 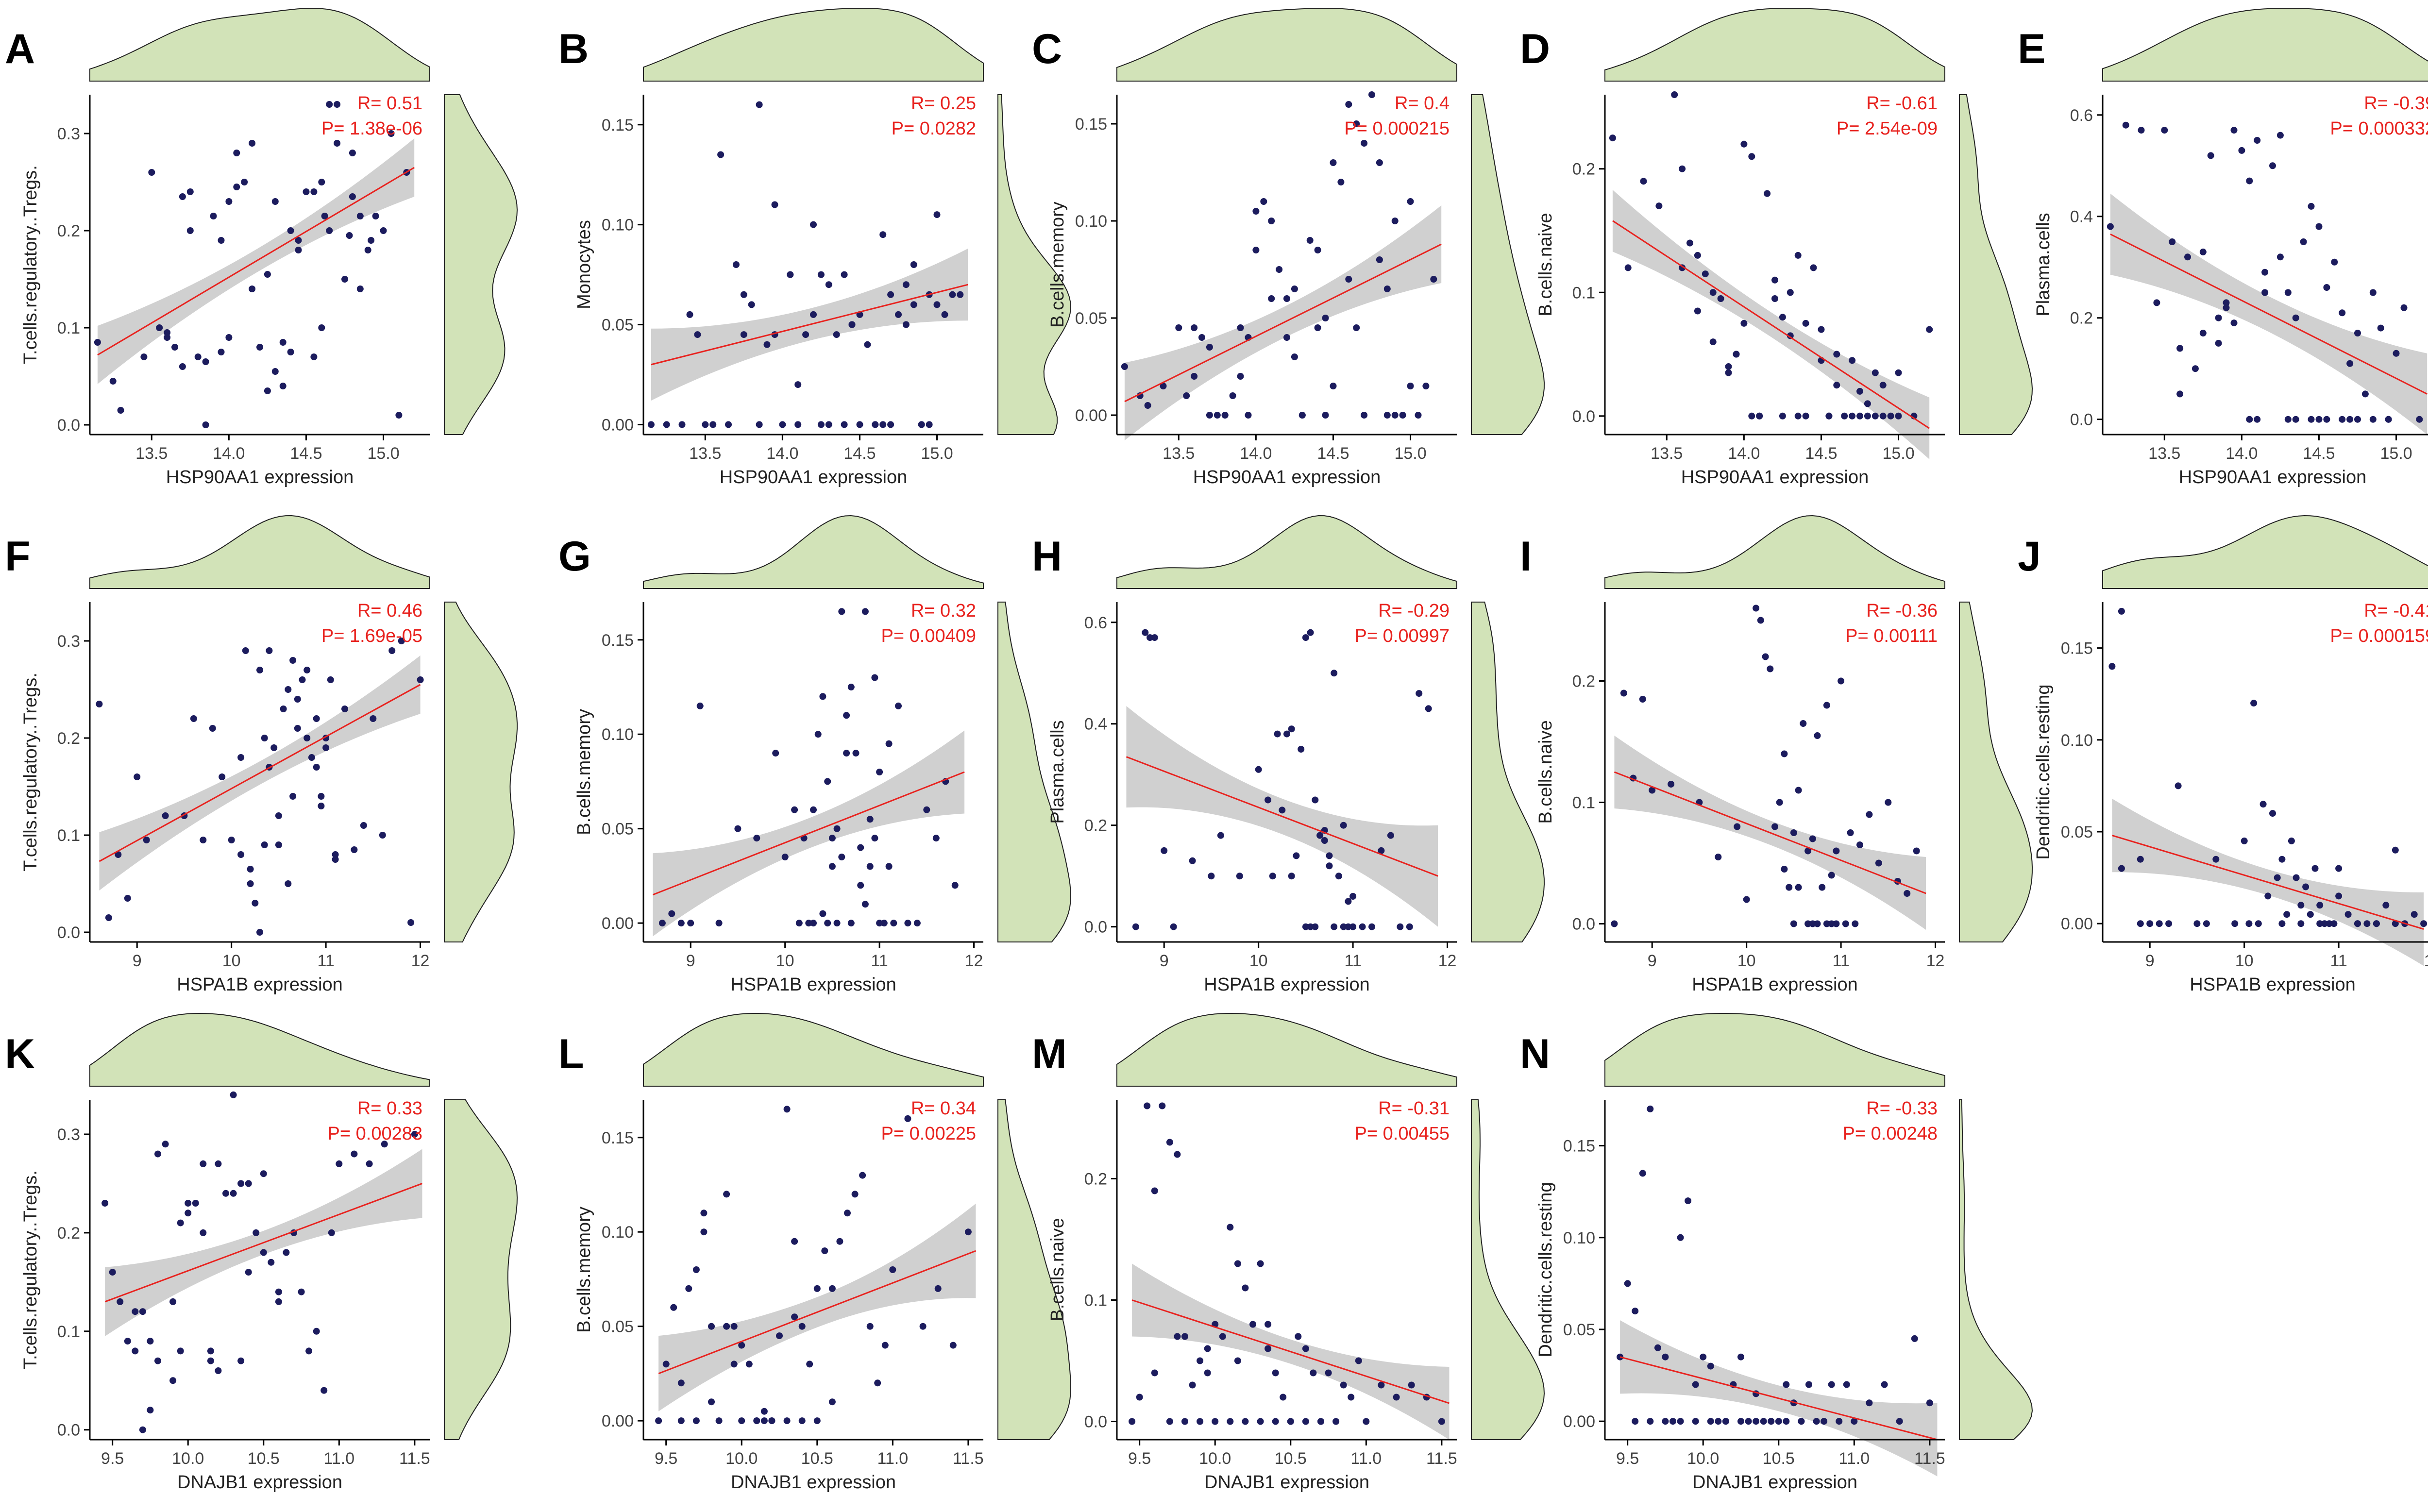 What do you see at coordinates (1047, 556) in the screenshot?
I see `panel-letter: H` at bounding box center [1047, 556].